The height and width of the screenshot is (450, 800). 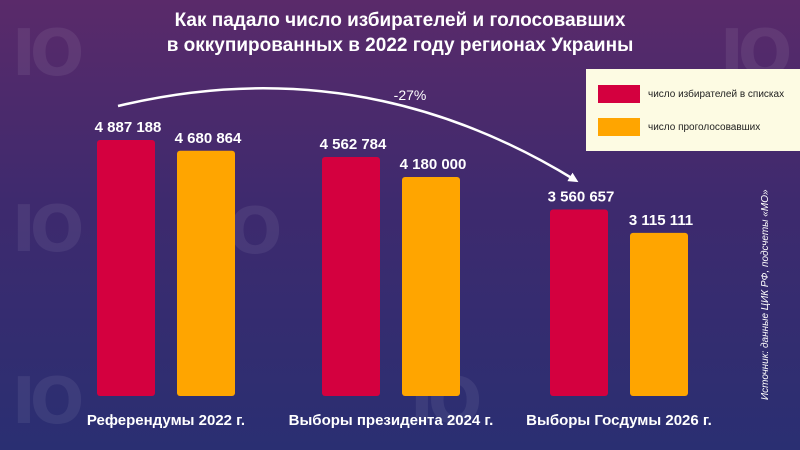 I want to click on category-label: Выборы Госдумы 2026 г., so click(x=619, y=420).